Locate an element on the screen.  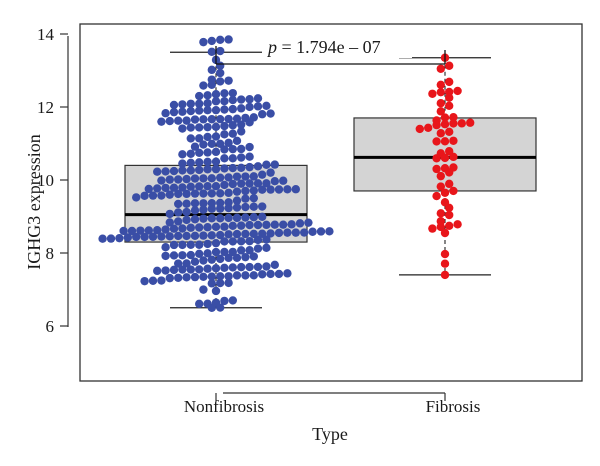
p-value-bracket: p = 1.794e – 07 is located at coordinates (330, 50).